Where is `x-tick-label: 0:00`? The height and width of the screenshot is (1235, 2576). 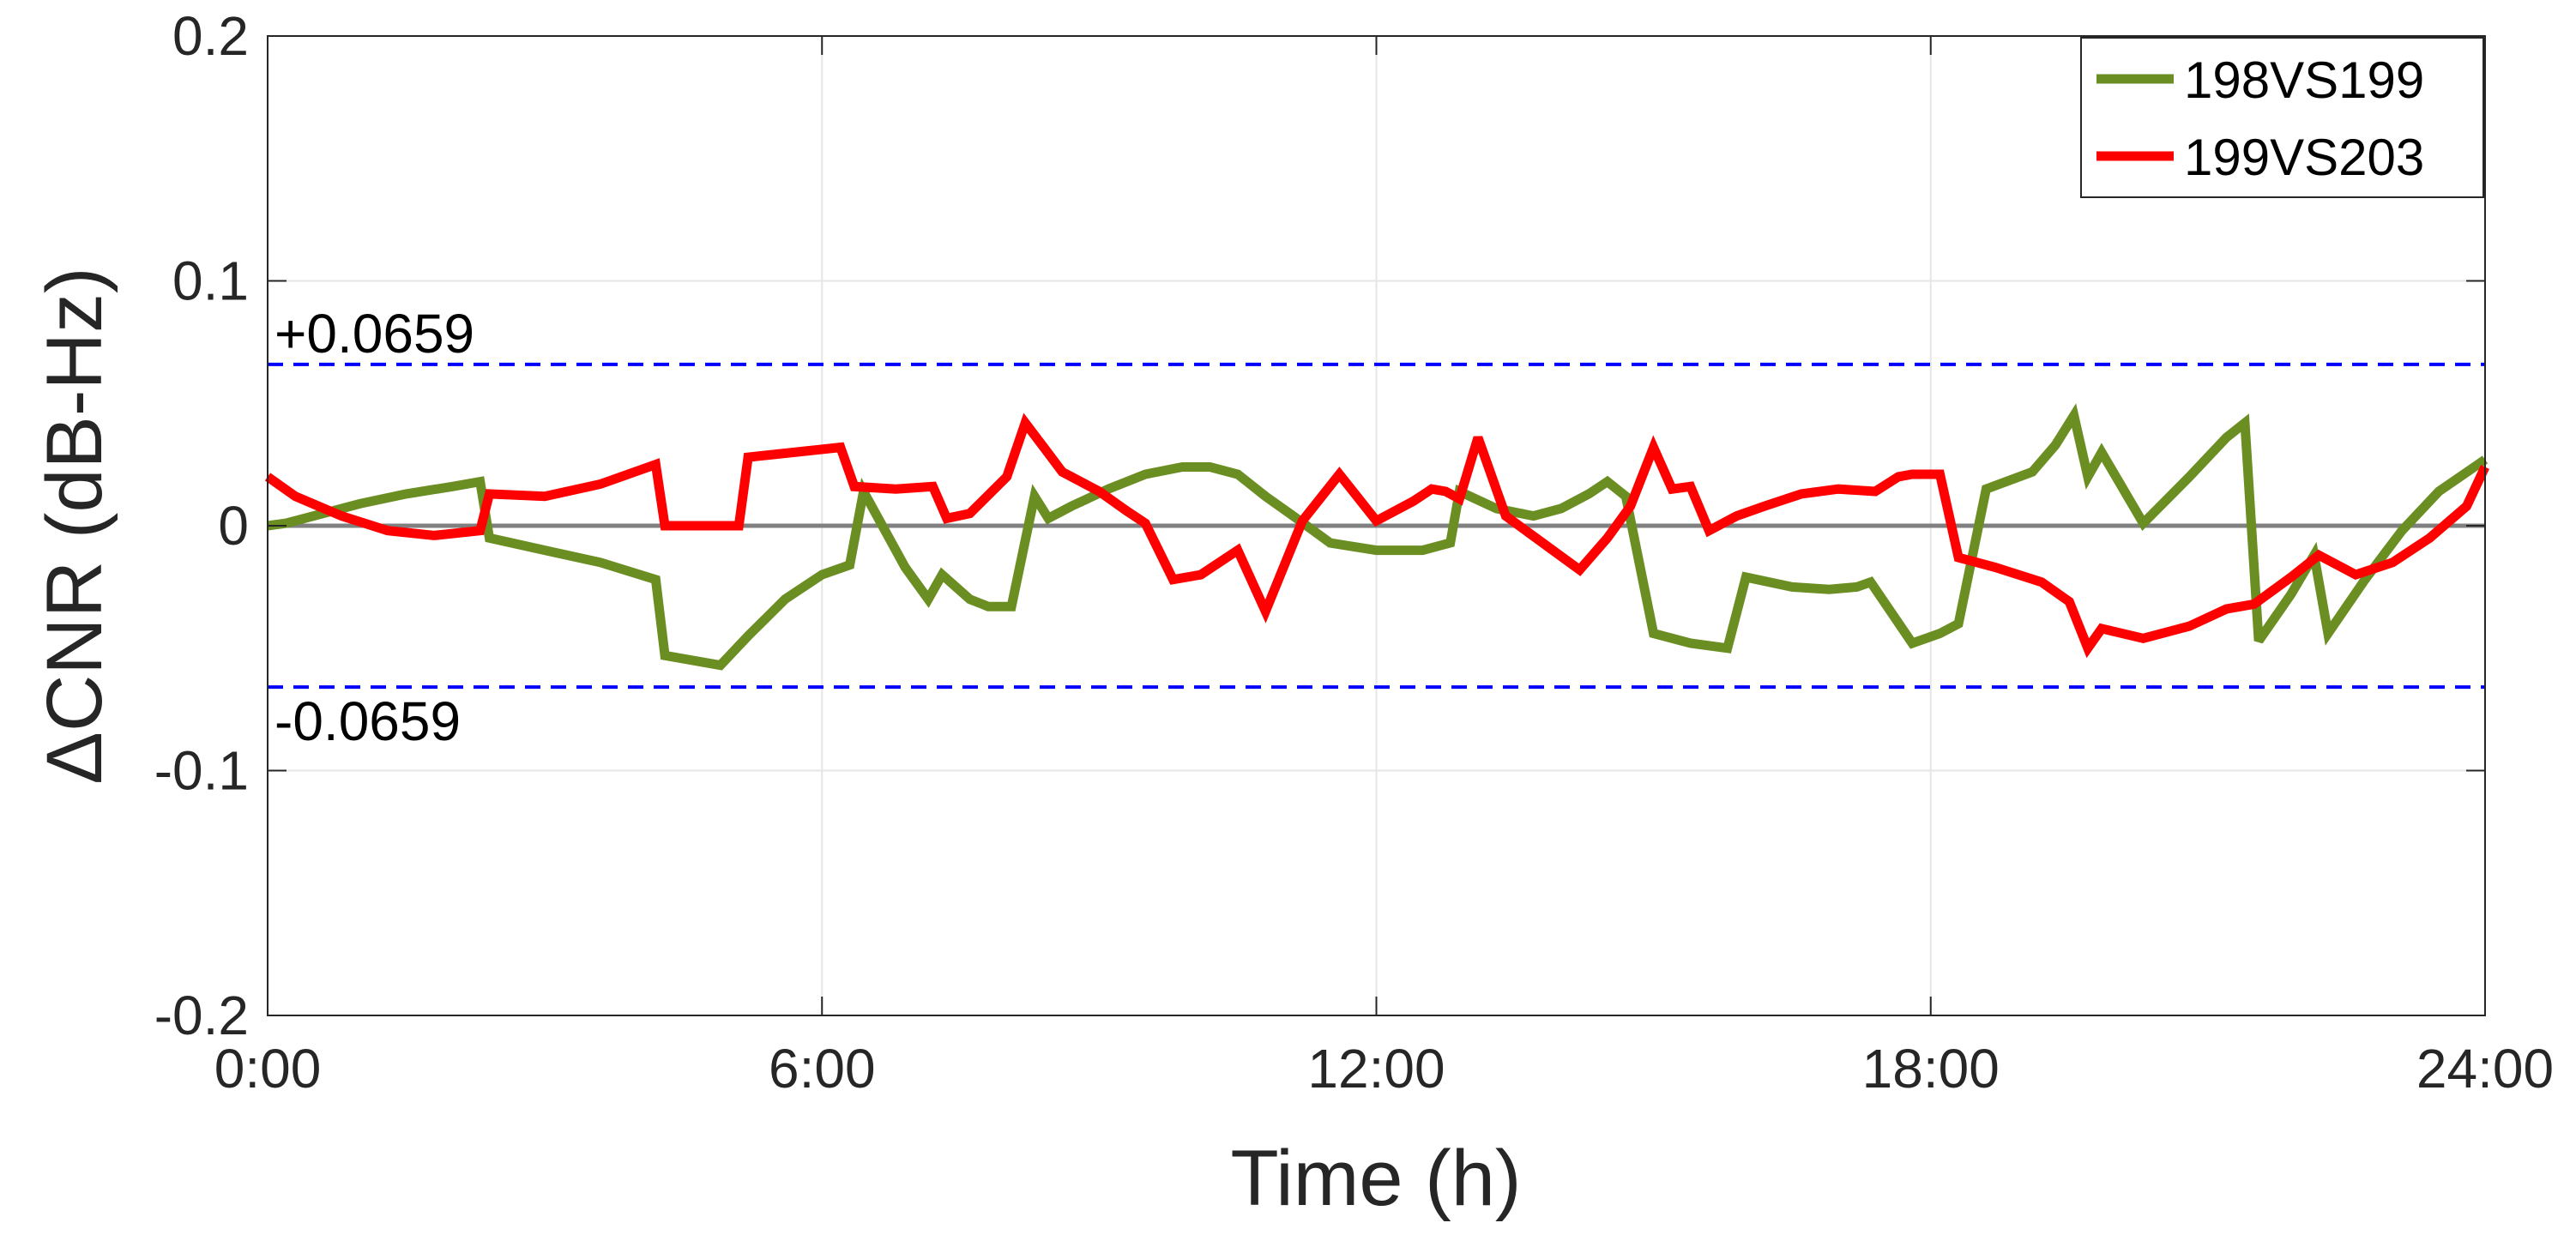
x-tick-label: 0:00 is located at coordinates (268, 1068).